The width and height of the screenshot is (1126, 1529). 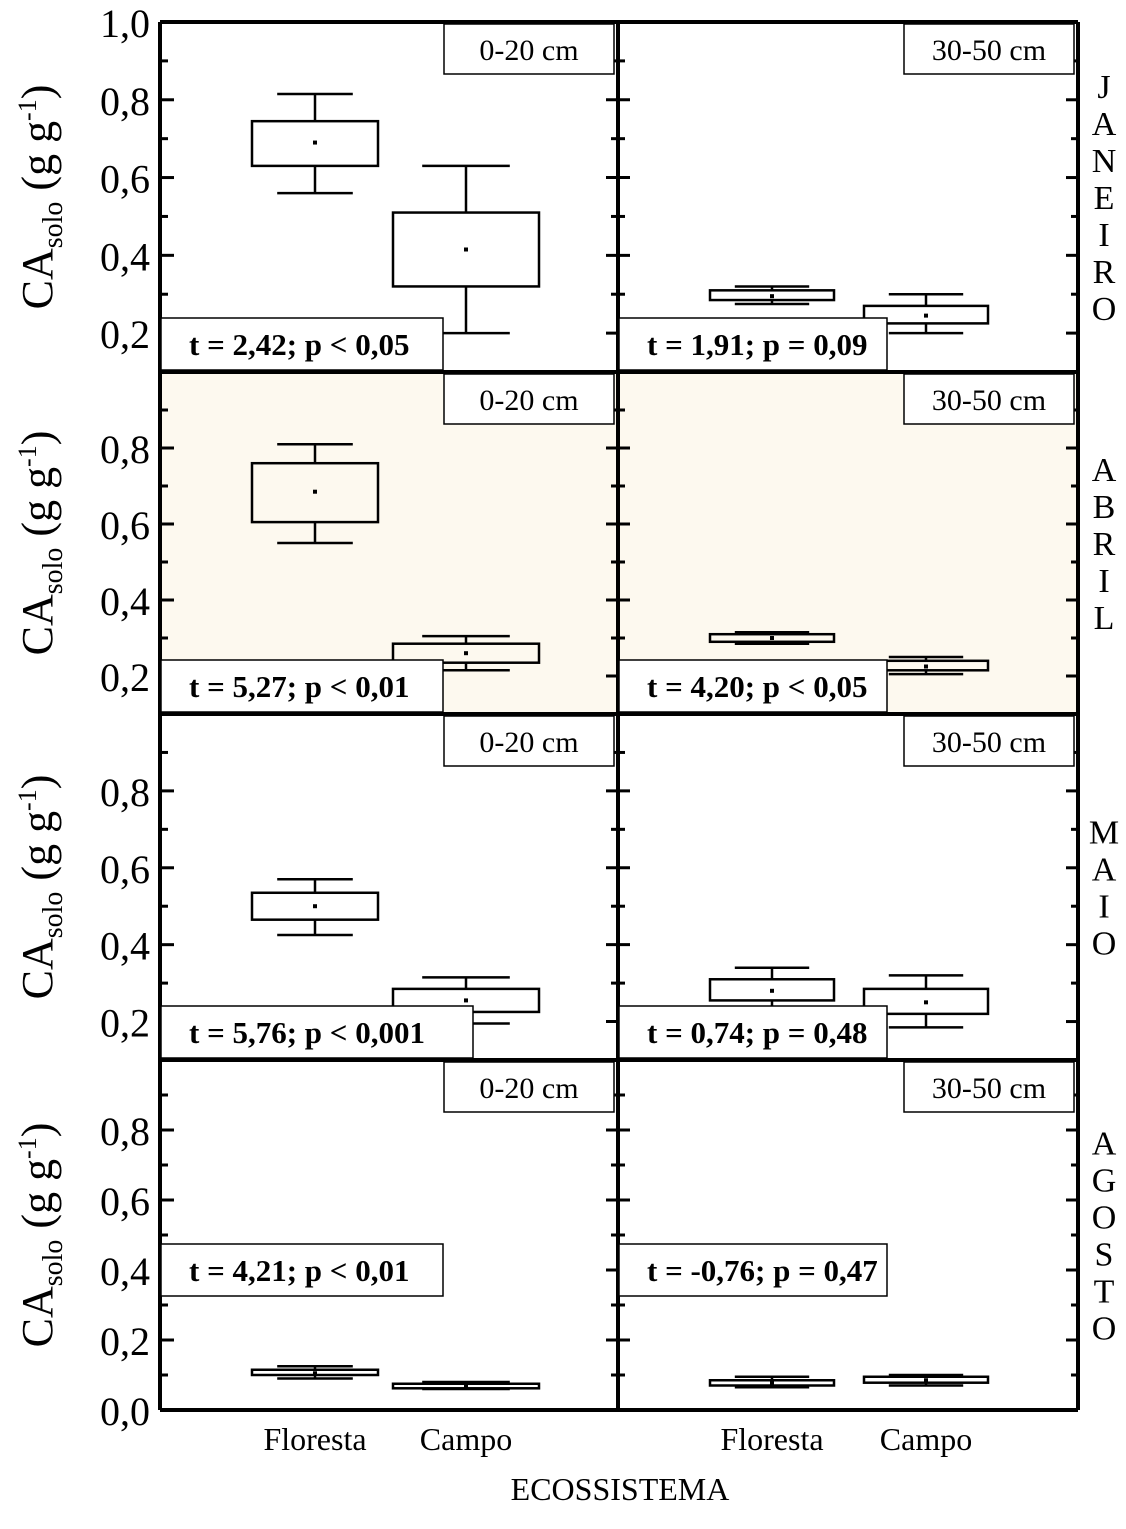 What do you see at coordinates (757, 1032) in the screenshot?
I see `stat-label: t = 0,74; p = 0,48` at bounding box center [757, 1032].